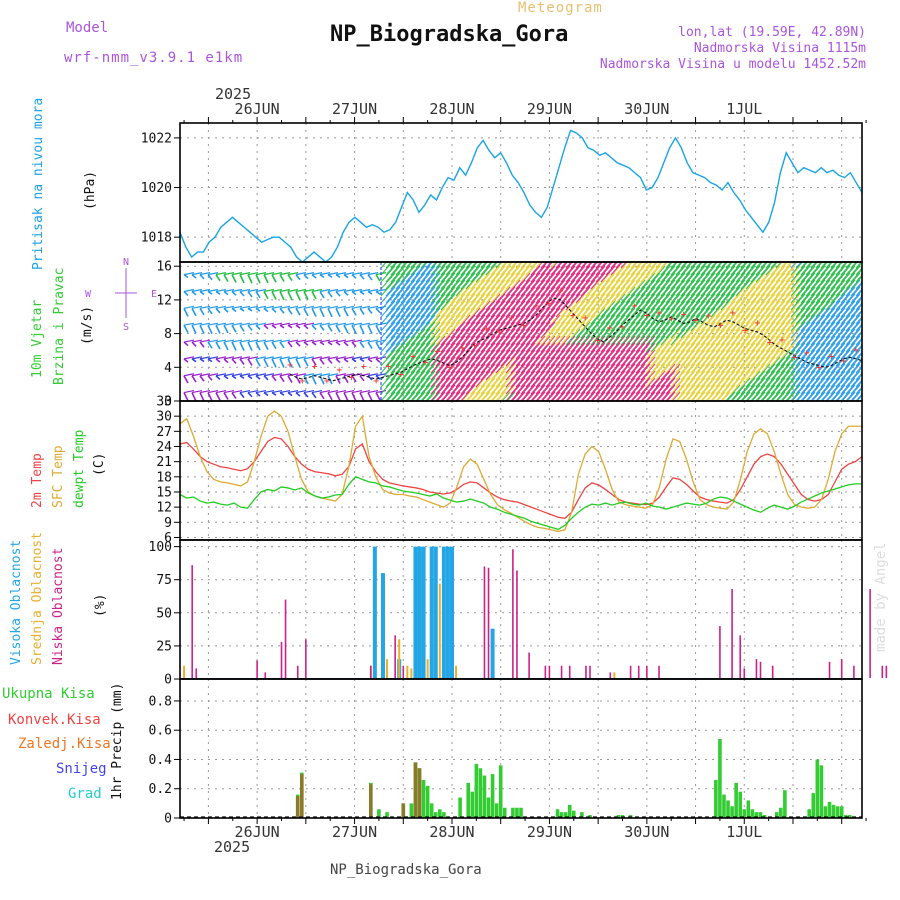 The width and height of the screenshot is (900, 900). What do you see at coordinates (168, 368) in the screenshot?
I see `y-tick-label: 4` at bounding box center [168, 368].